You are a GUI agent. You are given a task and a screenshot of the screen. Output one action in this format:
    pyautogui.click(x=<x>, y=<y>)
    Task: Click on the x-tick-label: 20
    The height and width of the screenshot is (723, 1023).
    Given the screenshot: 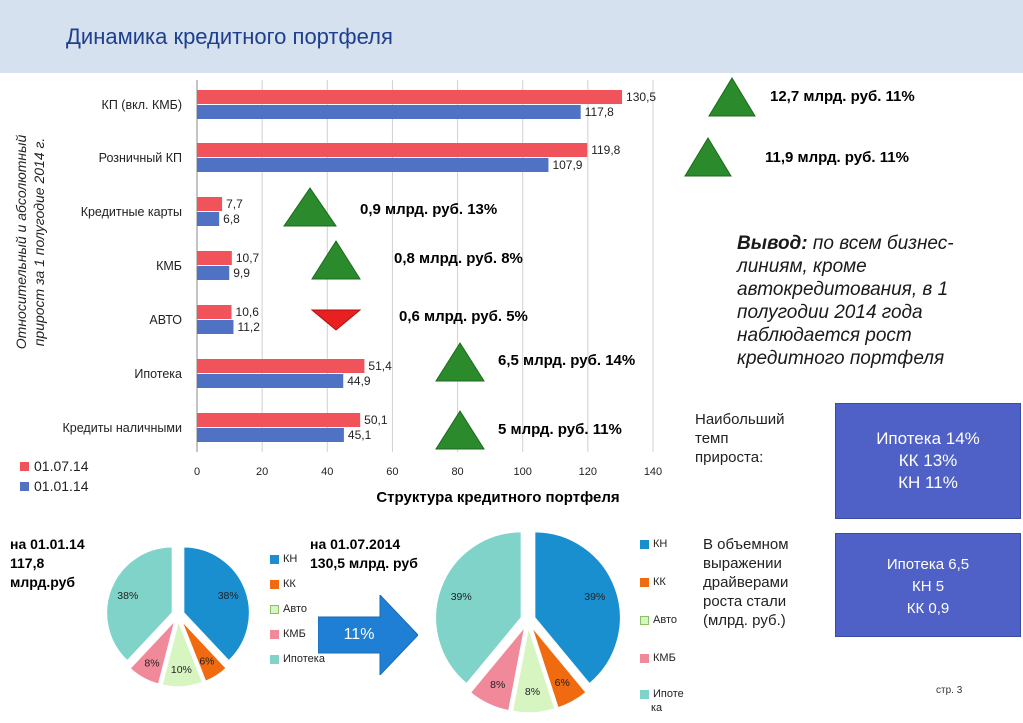 What is the action you would take?
    pyautogui.click(x=262, y=472)
    